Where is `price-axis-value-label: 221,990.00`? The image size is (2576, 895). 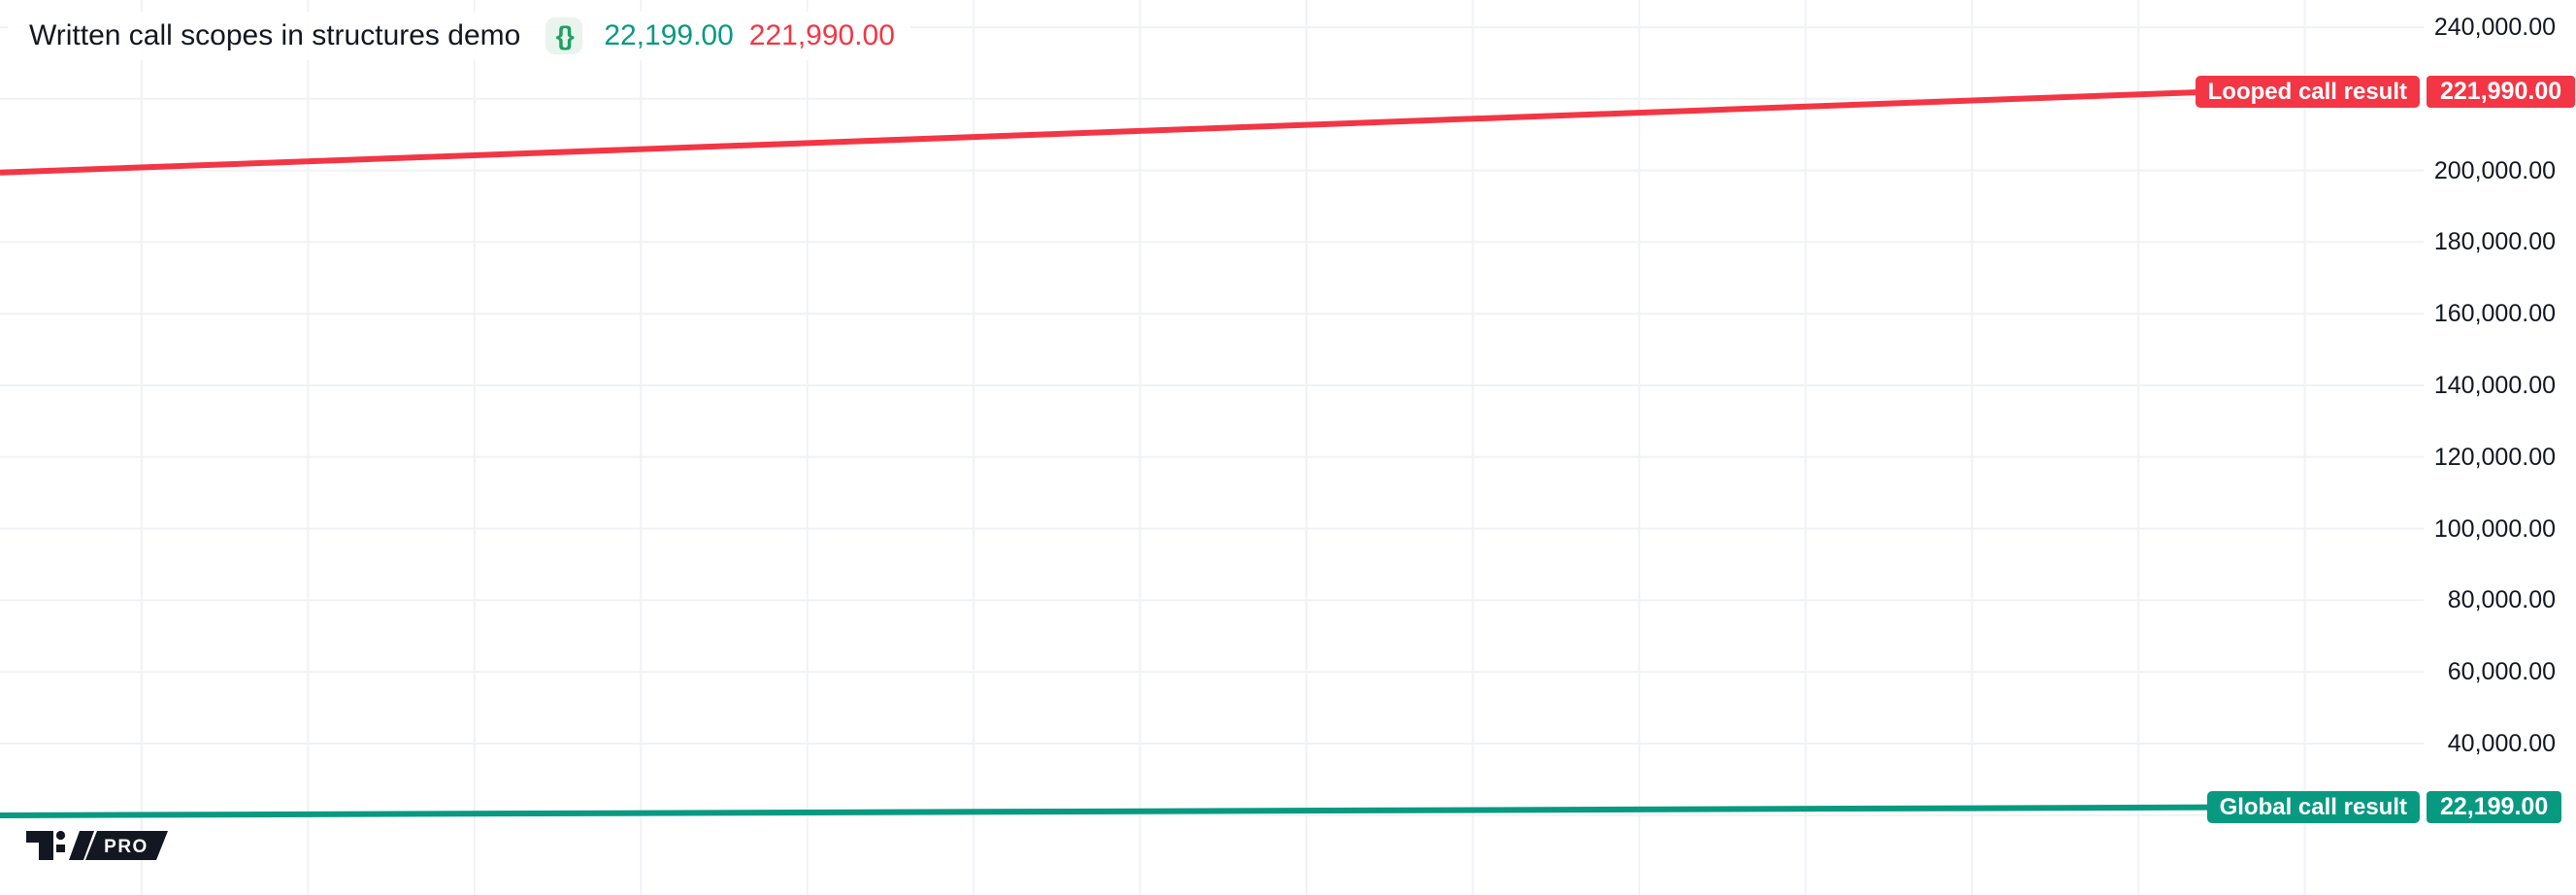 price-axis-value-label: 221,990.00 is located at coordinates (2501, 91).